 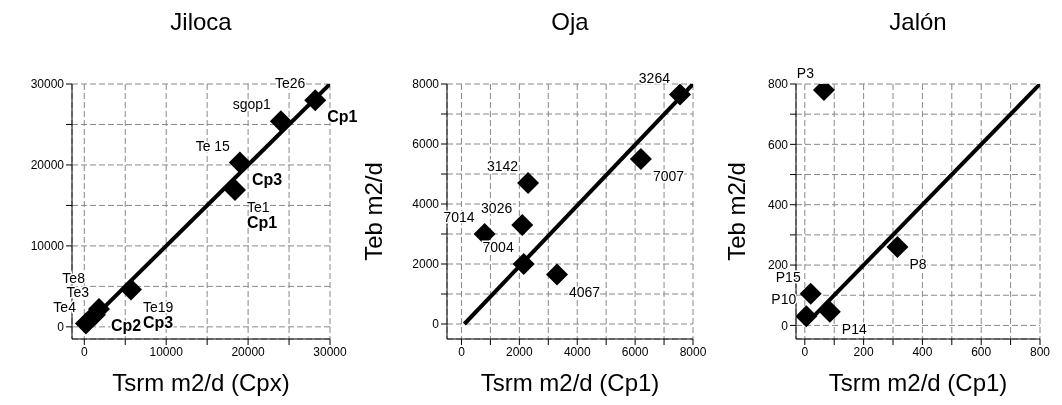 I want to click on y-tick-label: 800, so click(x=778, y=84).